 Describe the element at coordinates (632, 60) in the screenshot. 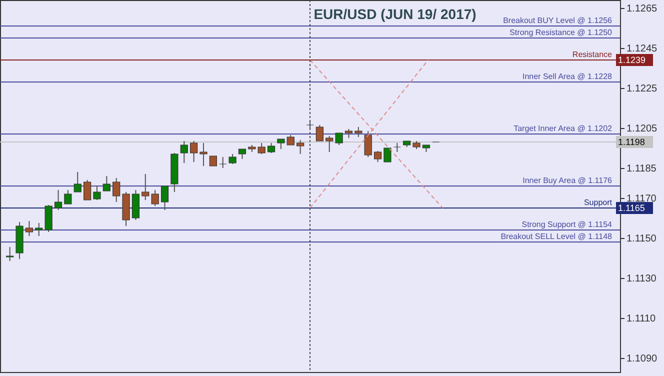

I see `annotation: 1.1239` at that location.